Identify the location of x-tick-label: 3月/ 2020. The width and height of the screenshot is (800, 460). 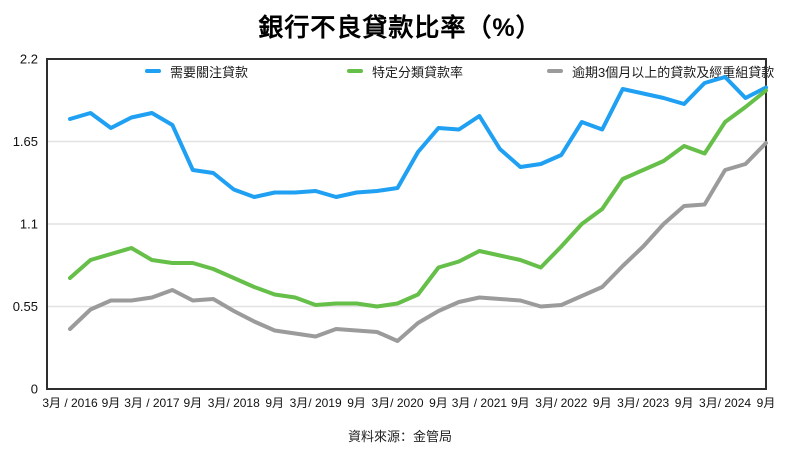
(398, 403).